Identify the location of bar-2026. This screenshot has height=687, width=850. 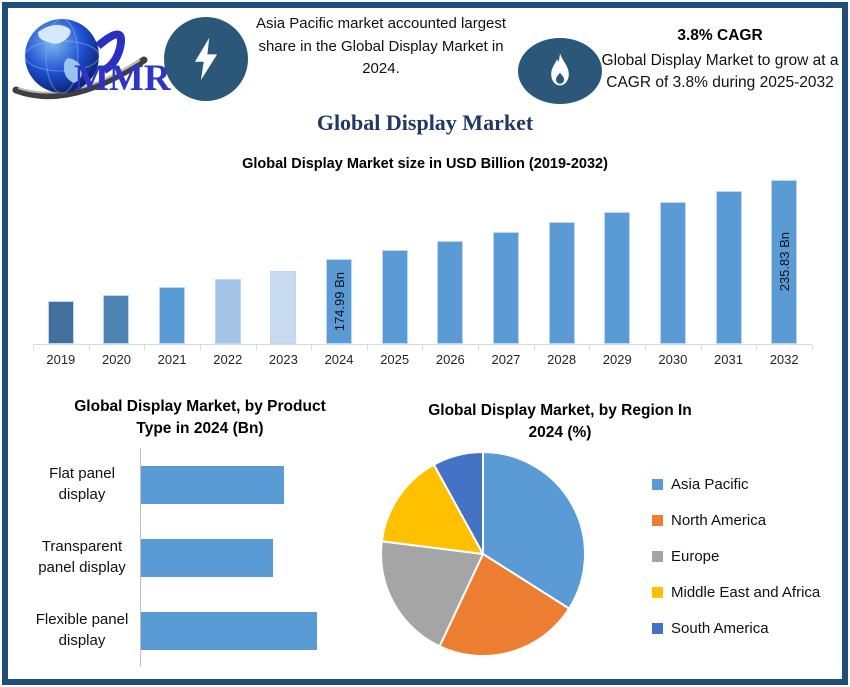
(450, 292).